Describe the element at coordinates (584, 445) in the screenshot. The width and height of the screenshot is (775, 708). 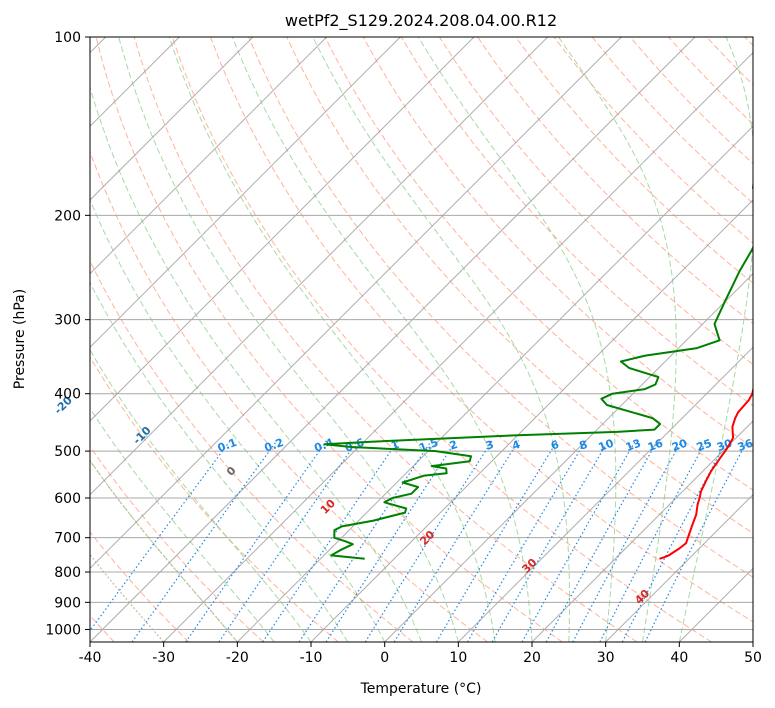
I see `mixing-ratio-label: 8` at that location.